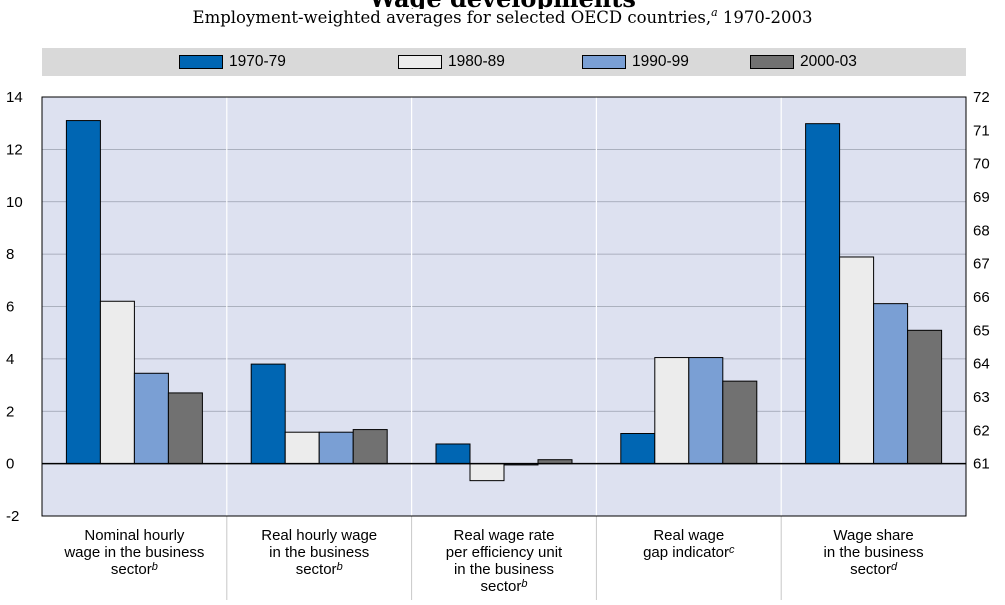 The image size is (1005, 605). I want to click on right-axis-tick-label: 62, so click(981, 430).